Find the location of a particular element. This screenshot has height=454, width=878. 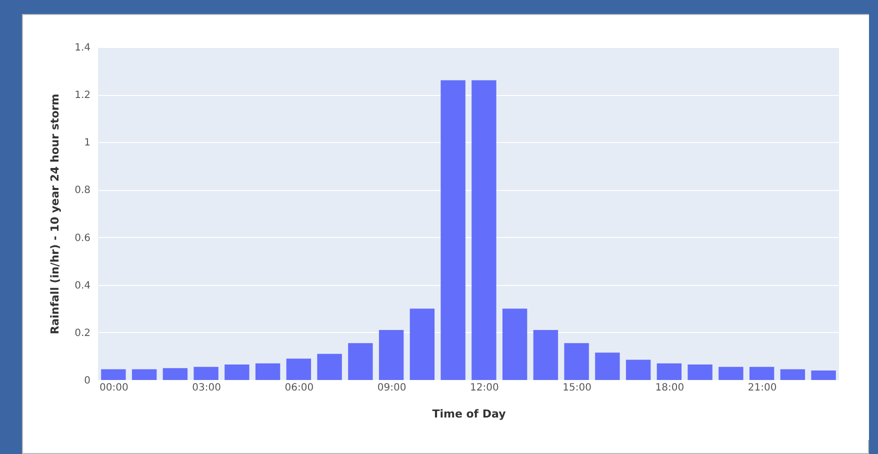

y-tick-label: 0 is located at coordinates (87, 381).